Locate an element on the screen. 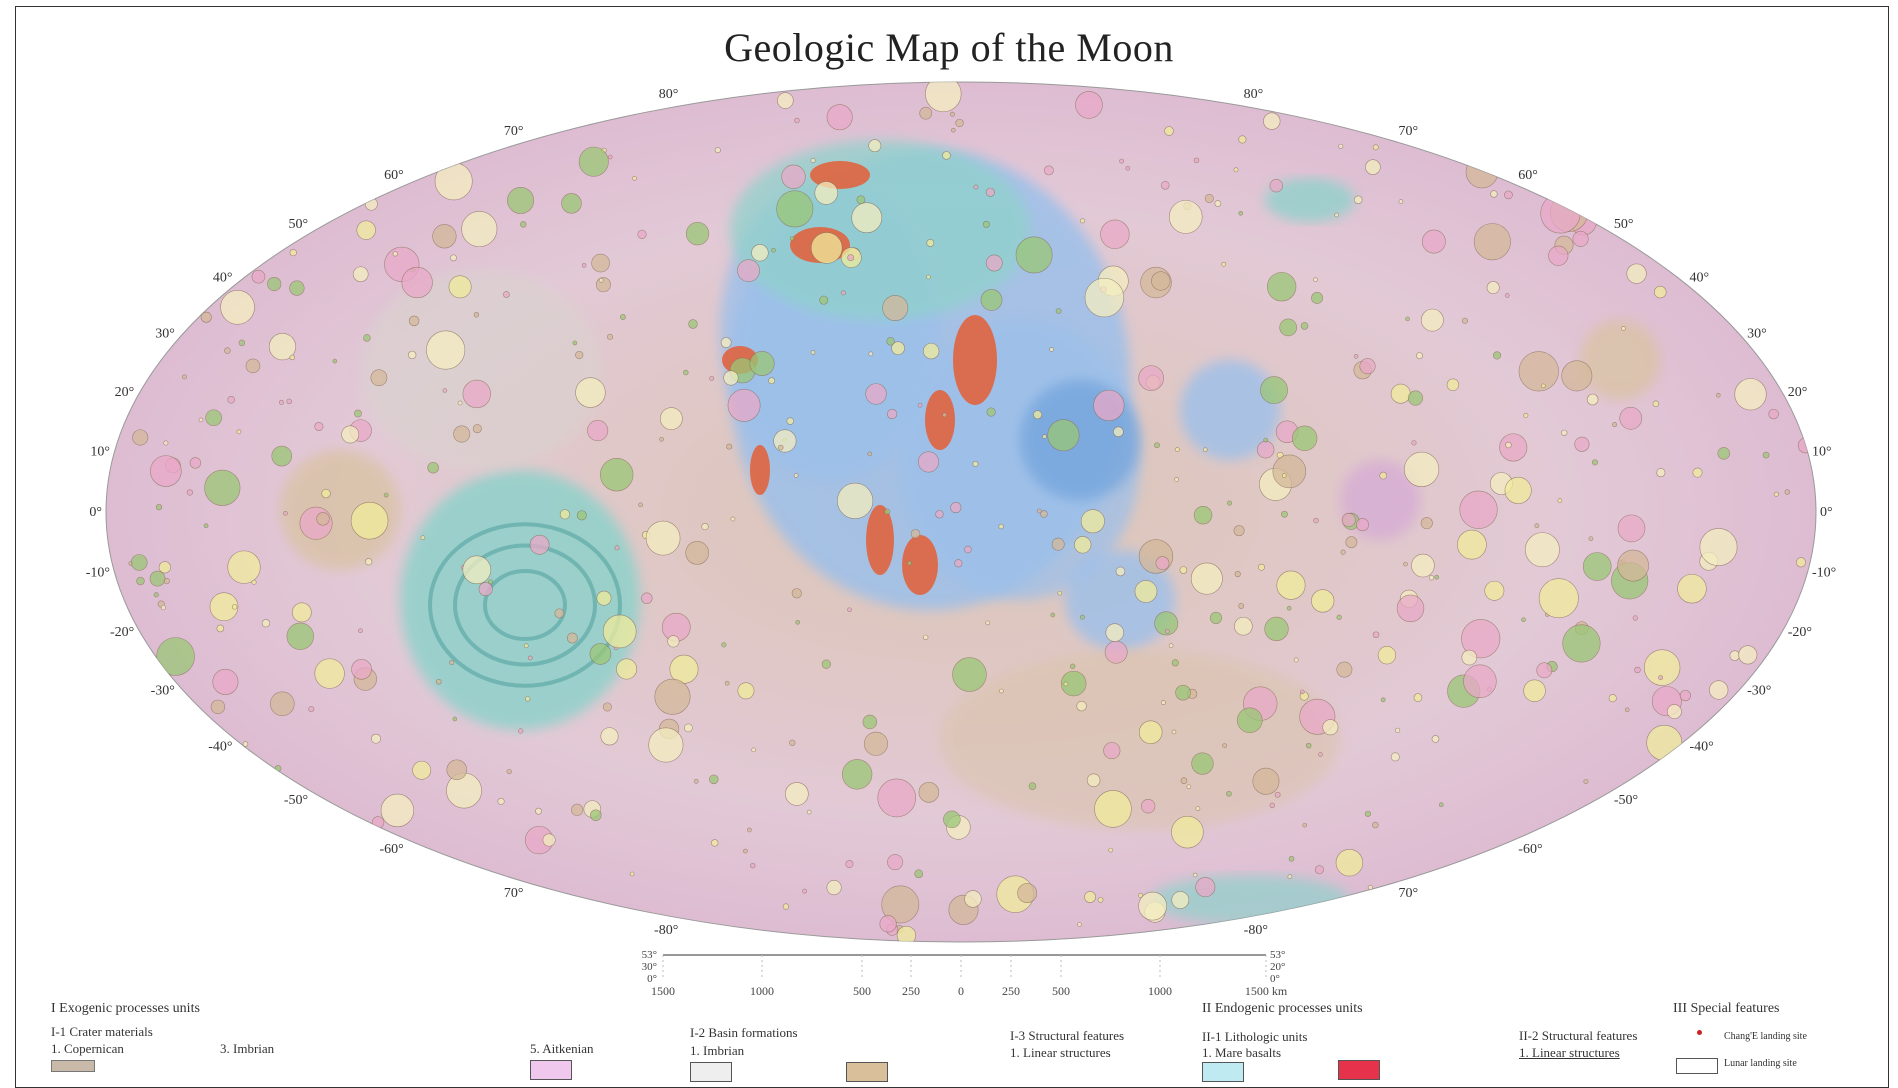 The width and height of the screenshot is (1898, 1088). legend-endogenic-heading: II Endogenic processes units is located at coordinates (1282, 1008).